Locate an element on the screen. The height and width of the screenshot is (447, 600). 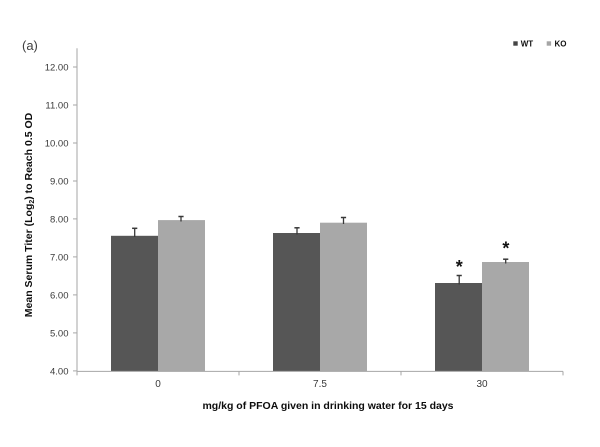
svg-text: 9.00 is located at coordinates (59, 181).